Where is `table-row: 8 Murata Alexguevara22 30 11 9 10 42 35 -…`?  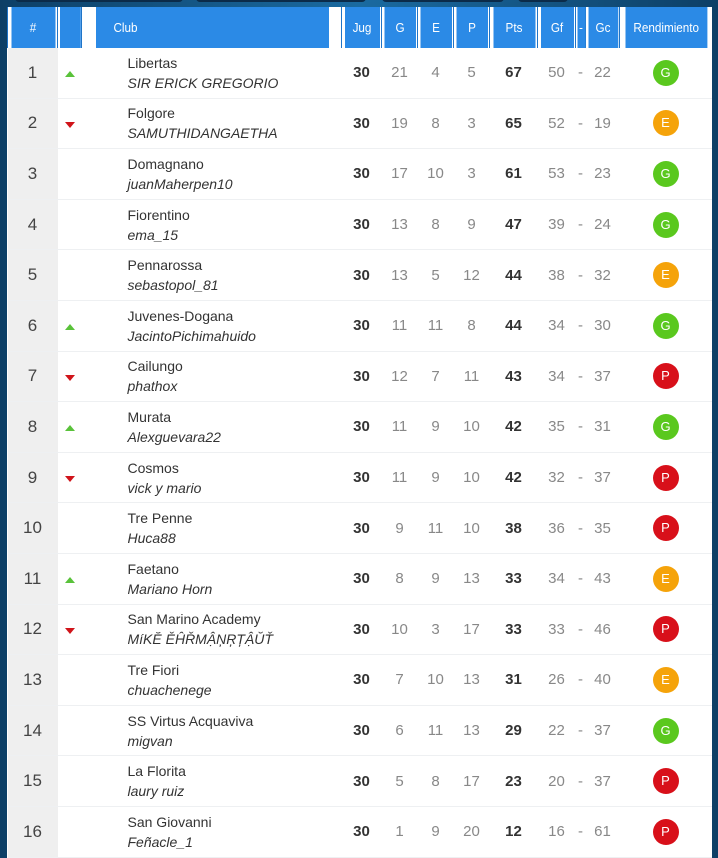 table-row: 8 Murata Alexguevara22 30 11 9 10 42 35 -… is located at coordinates (359, 427).